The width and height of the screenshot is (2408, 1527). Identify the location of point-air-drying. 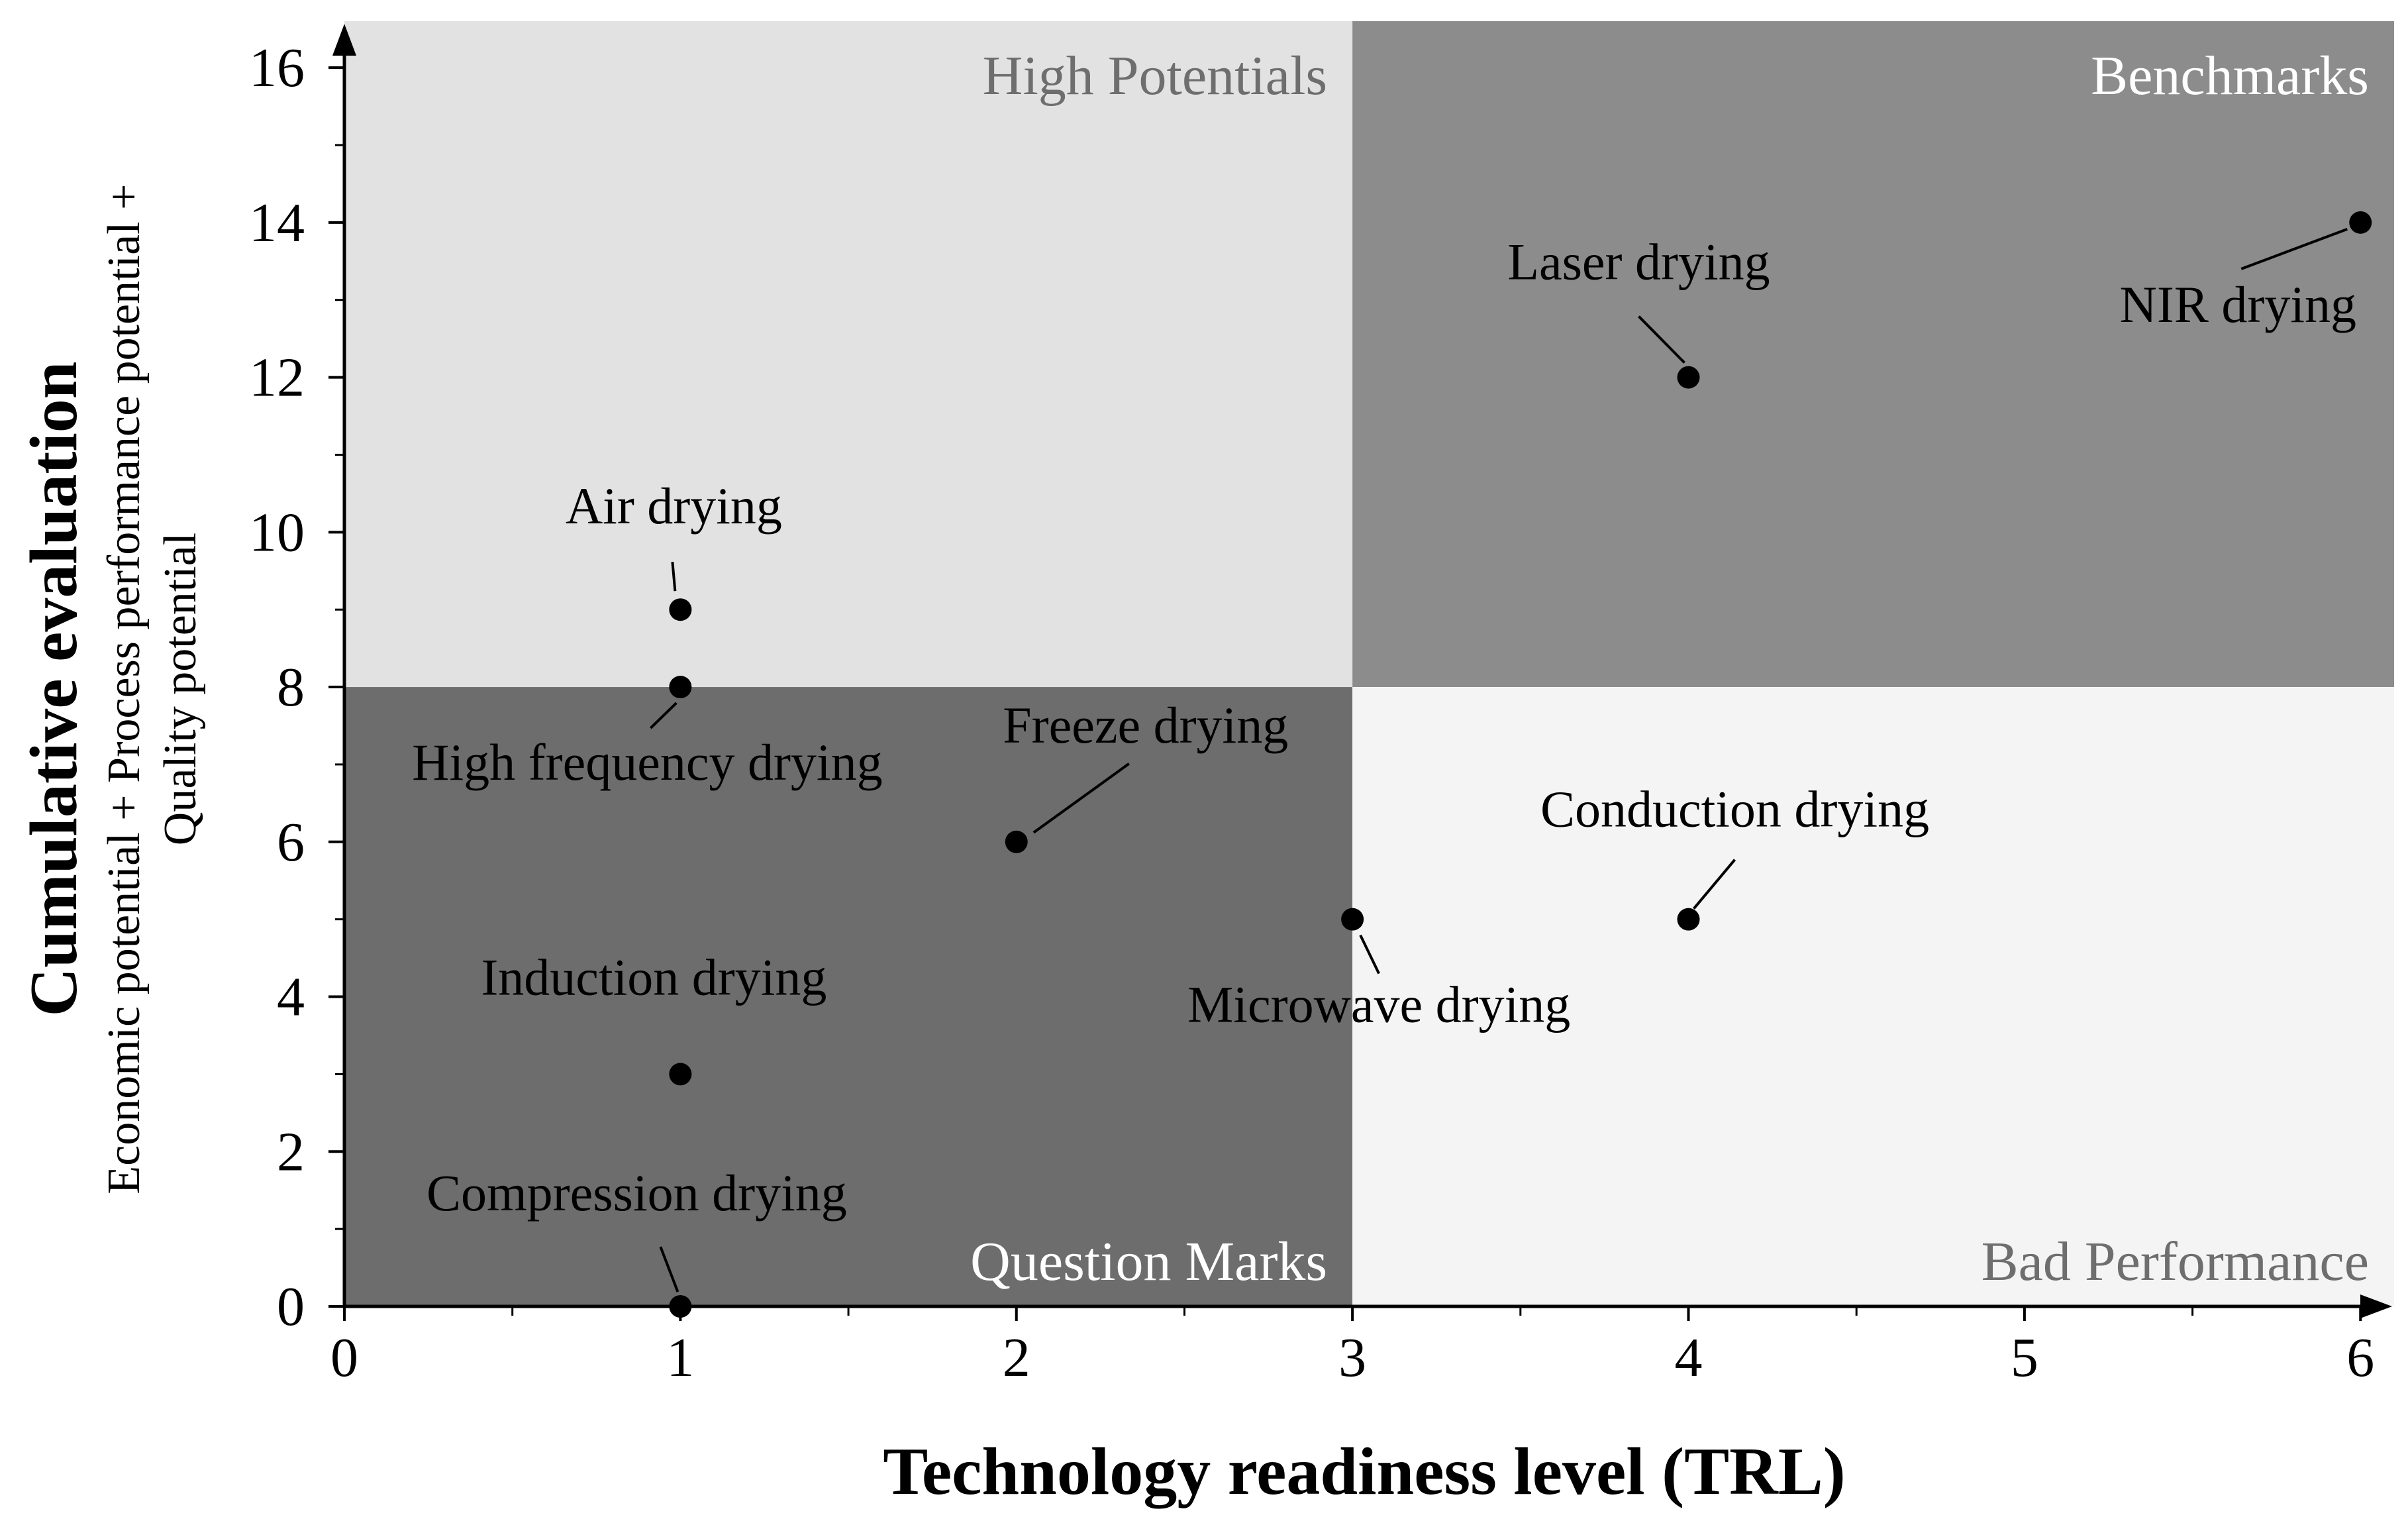
(680, 609).